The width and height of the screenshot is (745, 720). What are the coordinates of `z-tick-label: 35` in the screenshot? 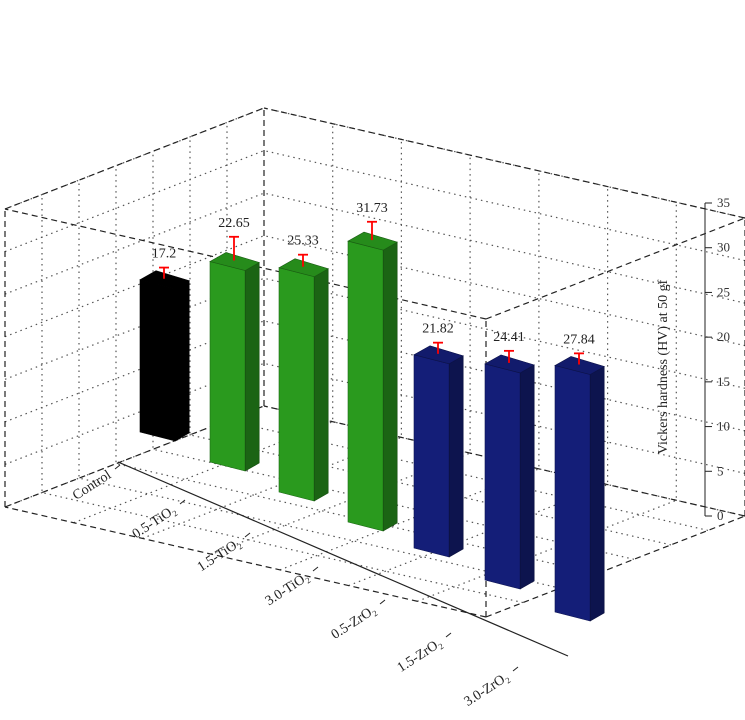 It's located at (723, 202).